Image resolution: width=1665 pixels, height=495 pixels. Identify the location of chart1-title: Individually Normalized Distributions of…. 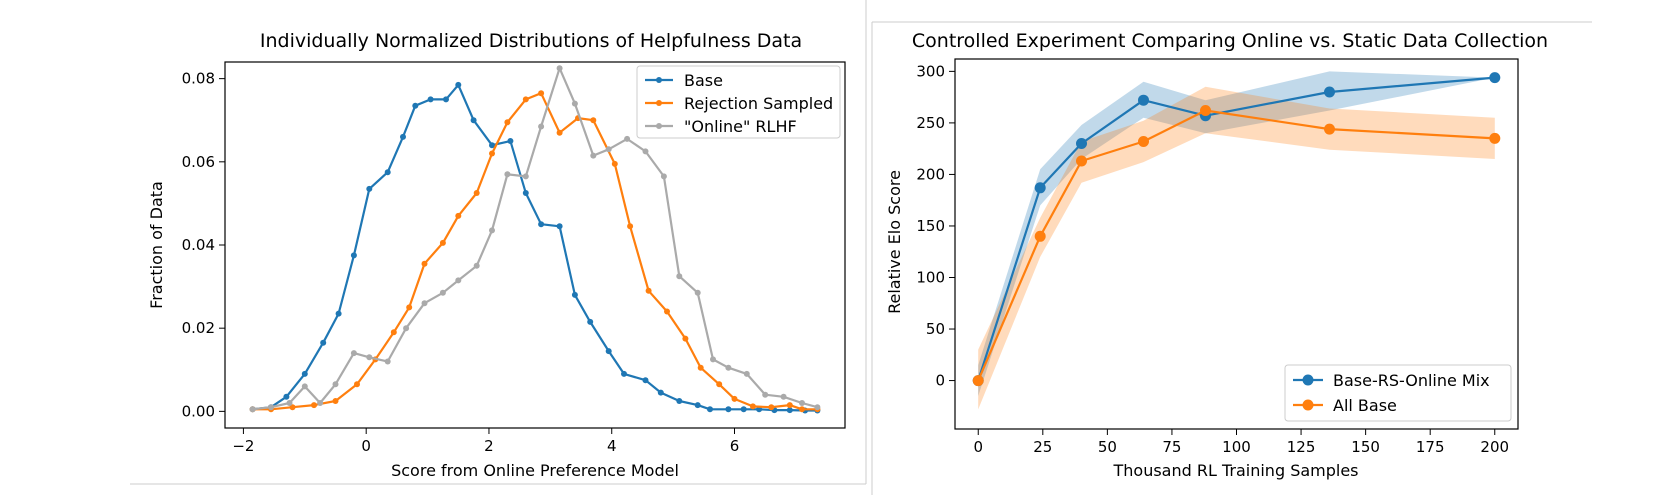
(531, 41).